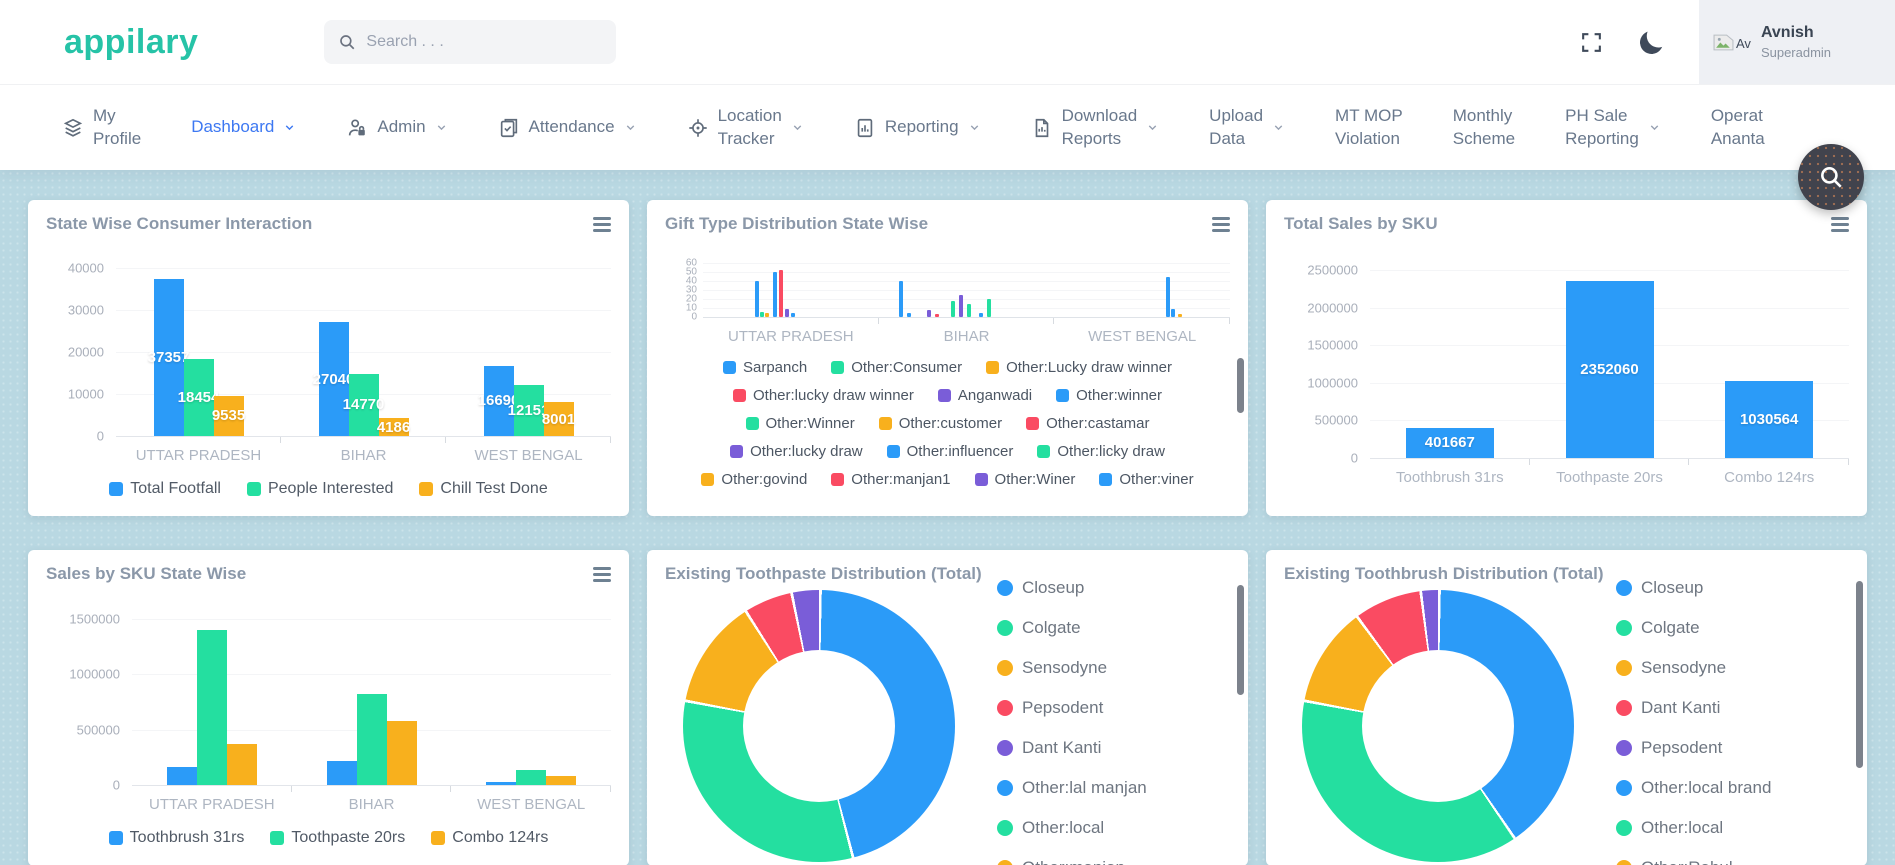 The width and height of the screenshot is (1895, 865). I want to click on bar: 2352060, so click(1609, 369).